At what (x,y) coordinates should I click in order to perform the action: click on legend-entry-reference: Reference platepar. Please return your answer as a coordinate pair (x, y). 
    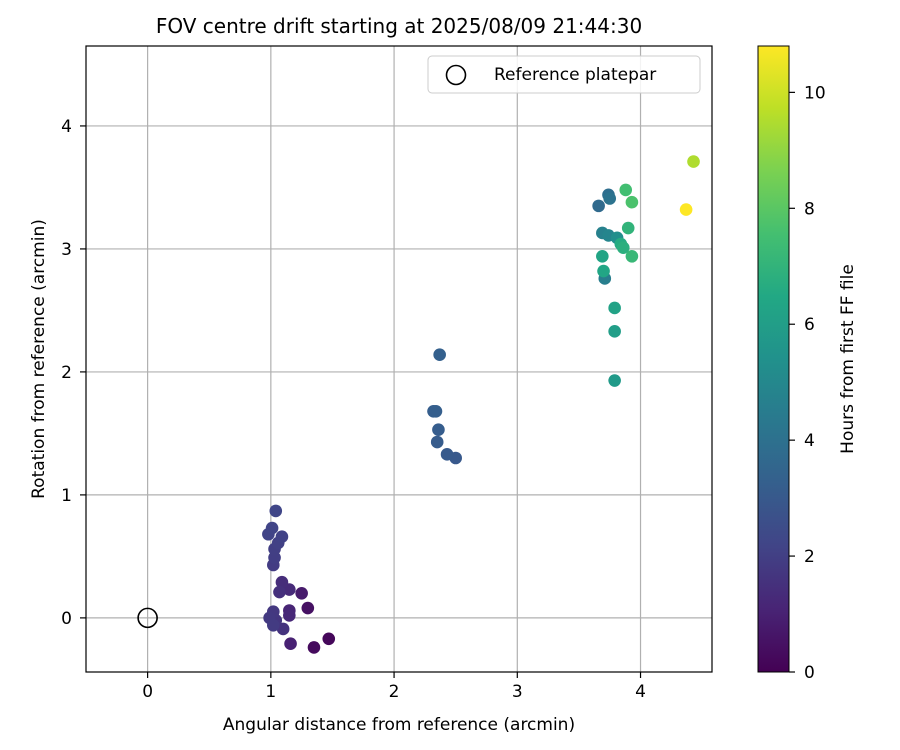
    Looking at the image, I should click on (575, 75).